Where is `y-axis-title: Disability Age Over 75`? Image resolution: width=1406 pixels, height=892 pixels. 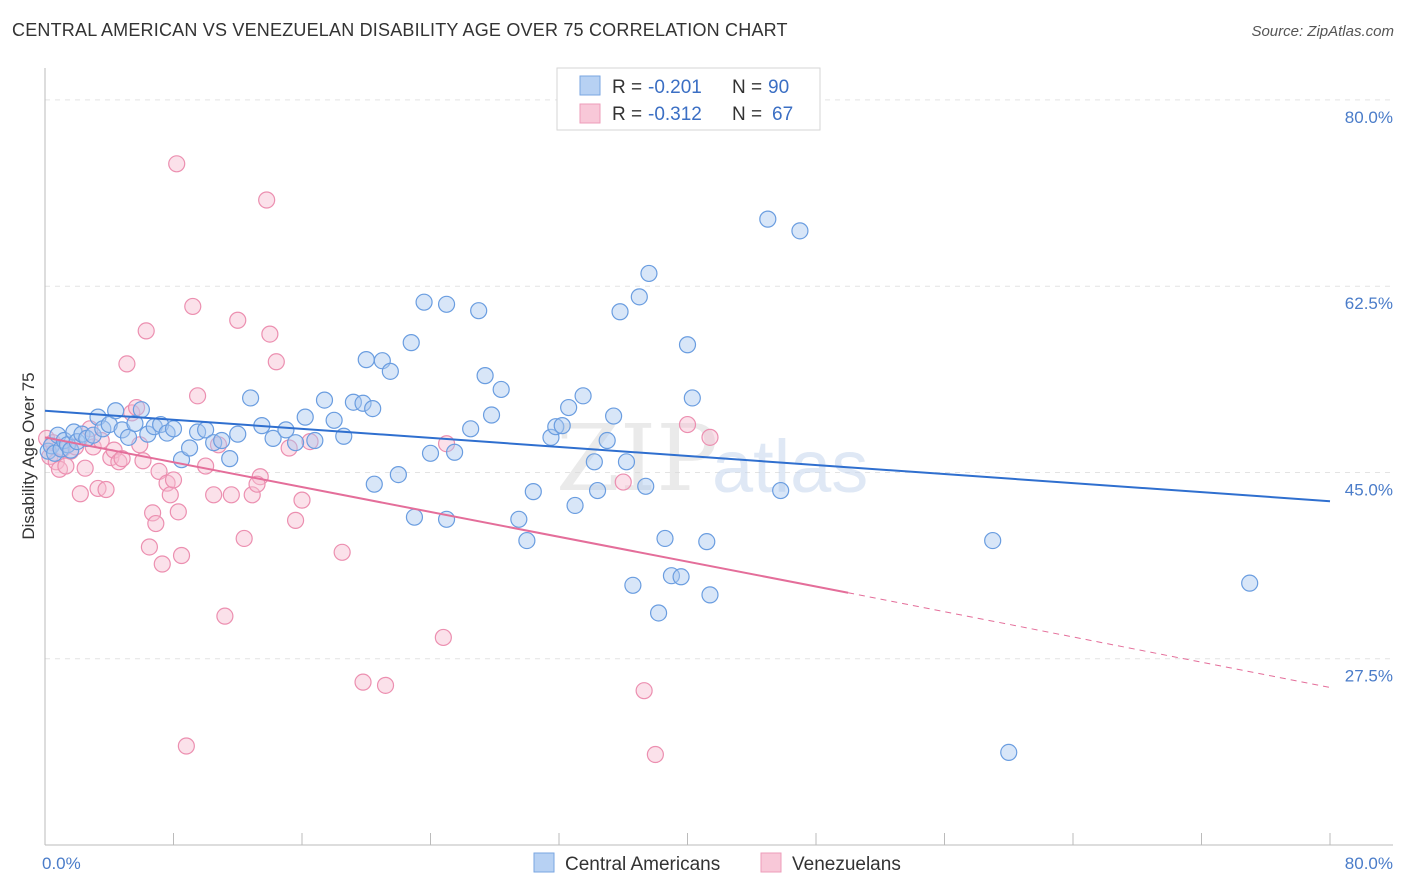 y-axis-title: Disability Age Over 75 is located at coordinates (28, 455).